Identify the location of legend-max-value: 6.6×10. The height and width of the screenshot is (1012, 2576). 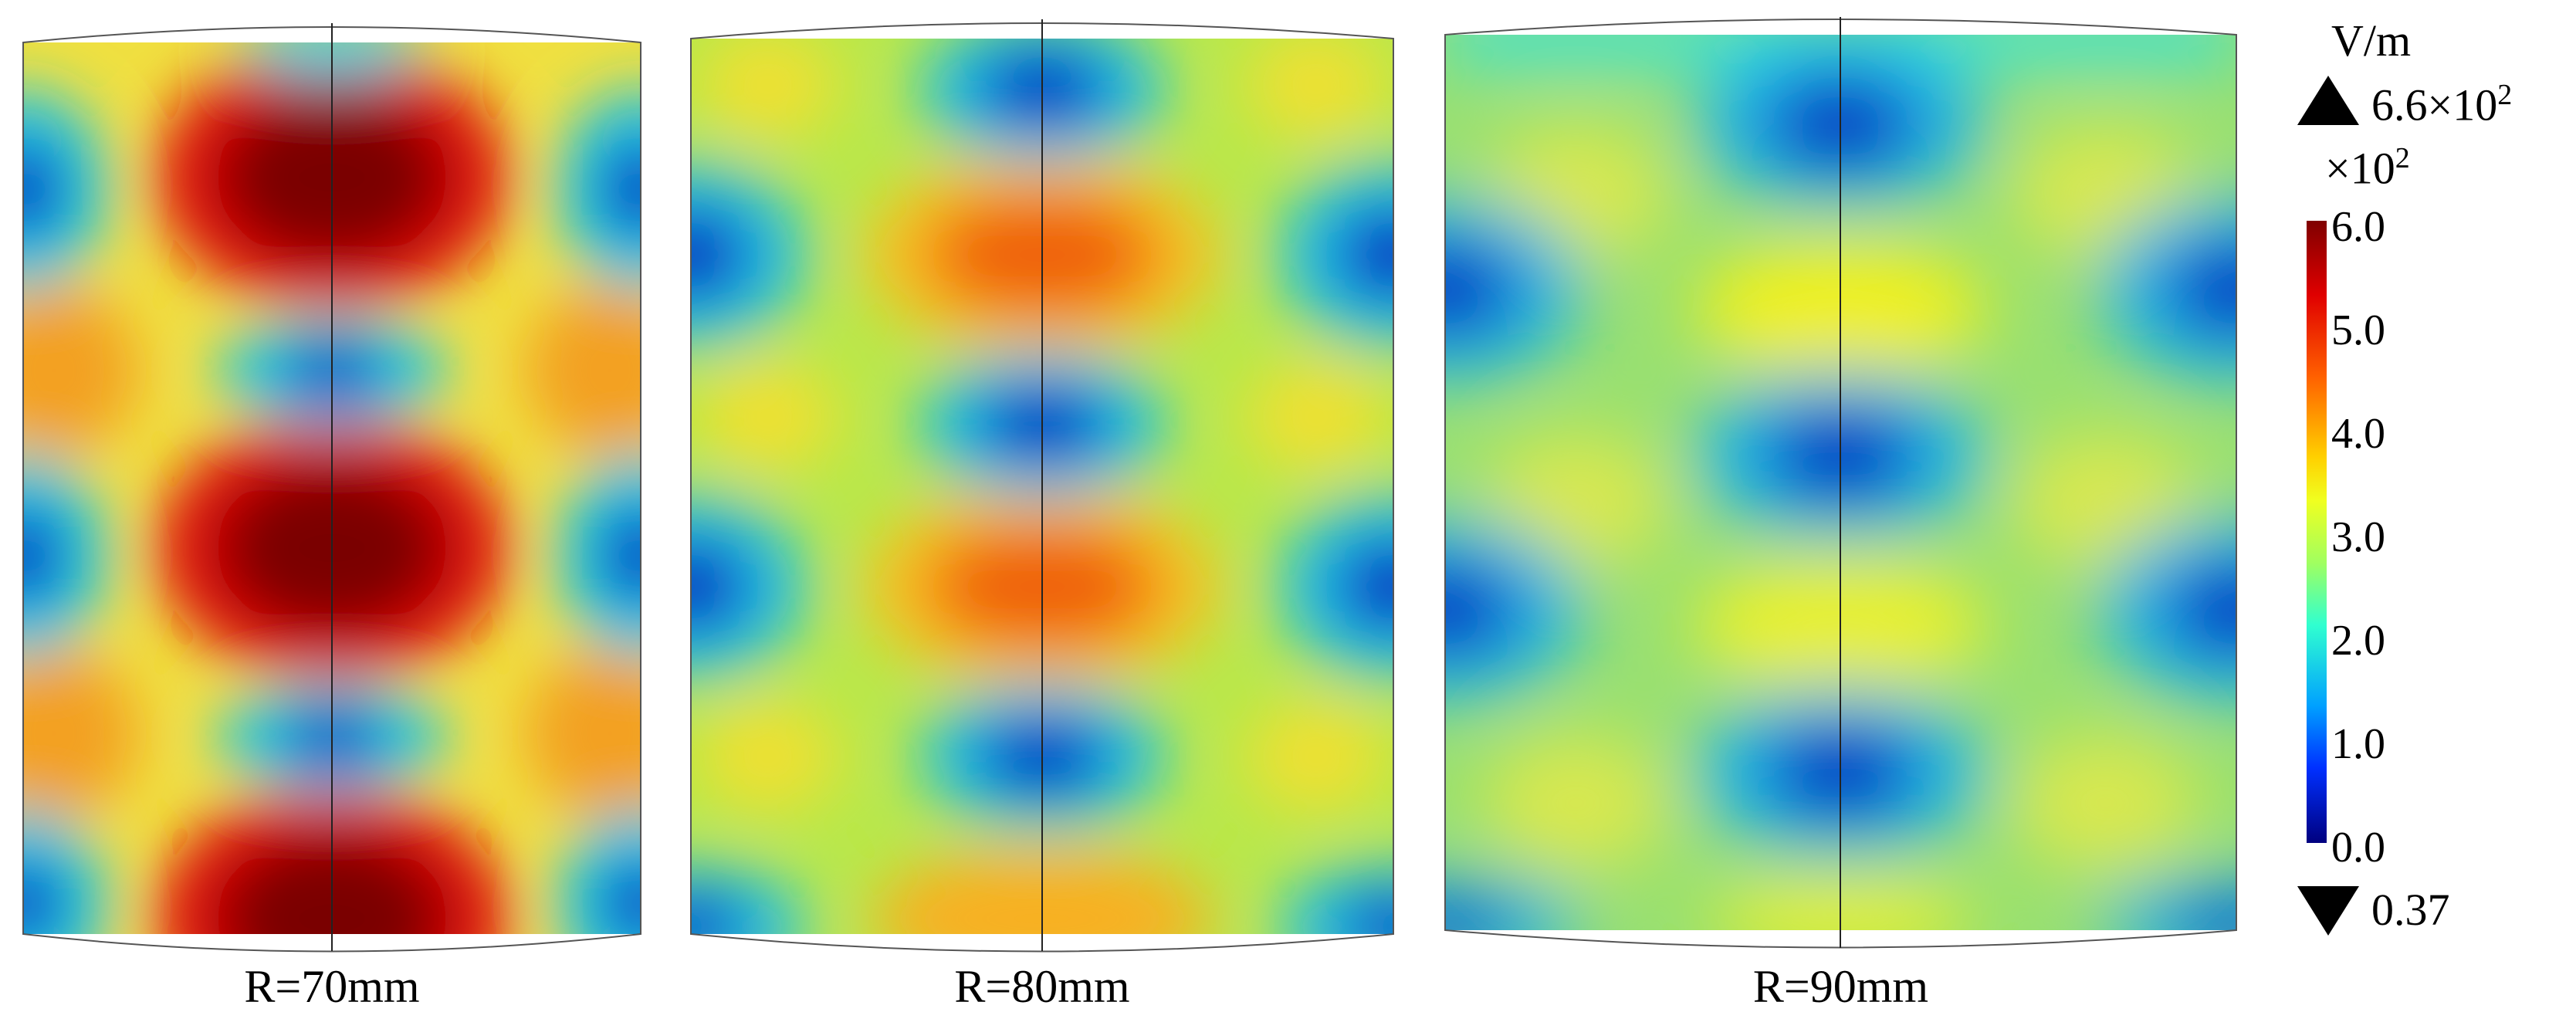
(2434, 105).